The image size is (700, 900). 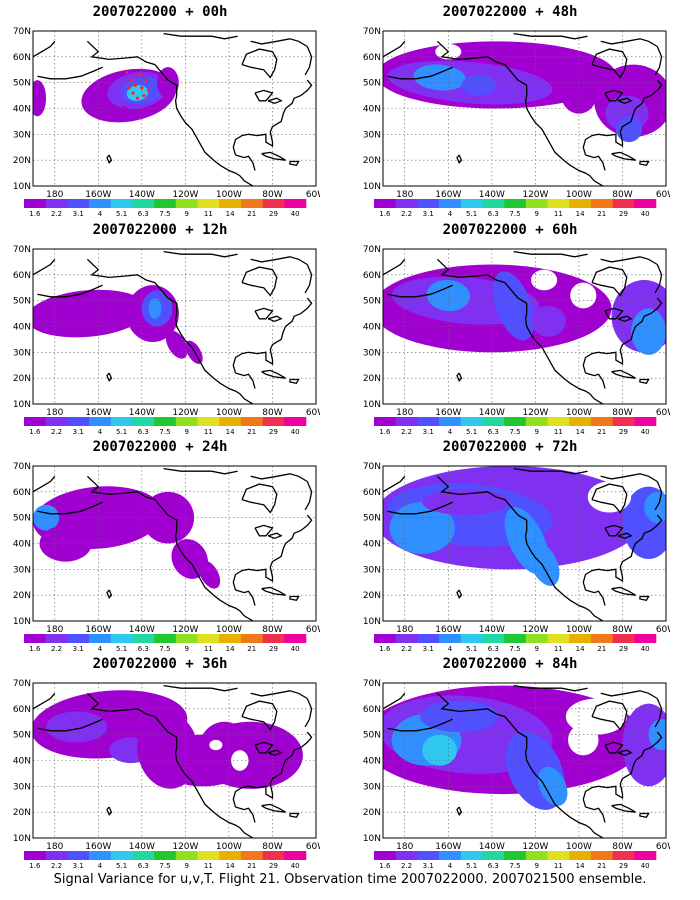 What do you see at coordinates (372, 405) in the screenshot?
I see `lat-tick-label: 10N` at bounding box center [372, 405].